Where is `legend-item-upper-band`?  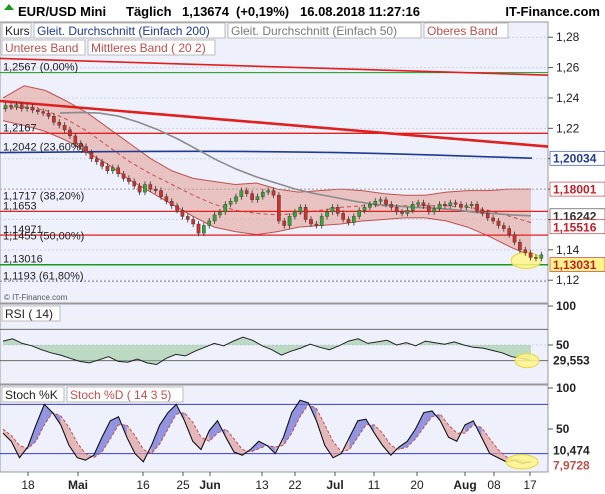
legend-item-upper-band is located at coordinates (466, 30).